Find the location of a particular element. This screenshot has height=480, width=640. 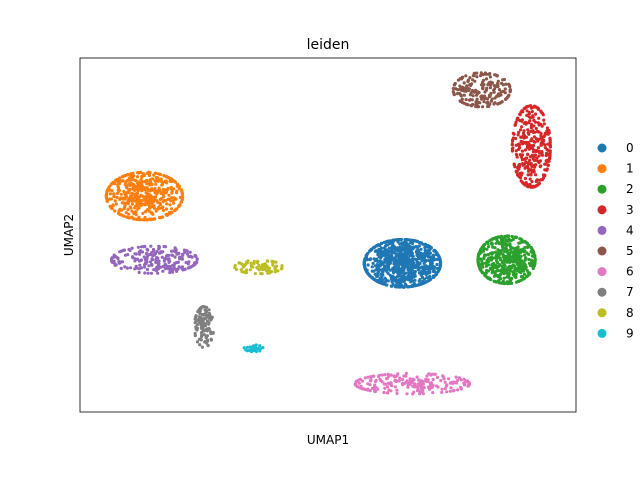

legend-item-1: 1 is located at coordinates (615, 169).